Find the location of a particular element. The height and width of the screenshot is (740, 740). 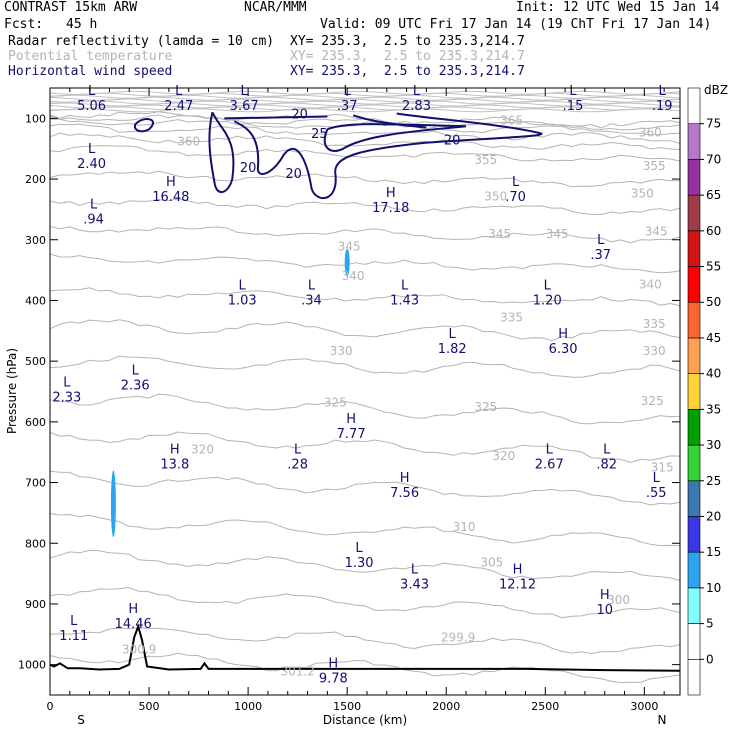

colorbar-tick-label: 40 is located at coordinates (713, 374).